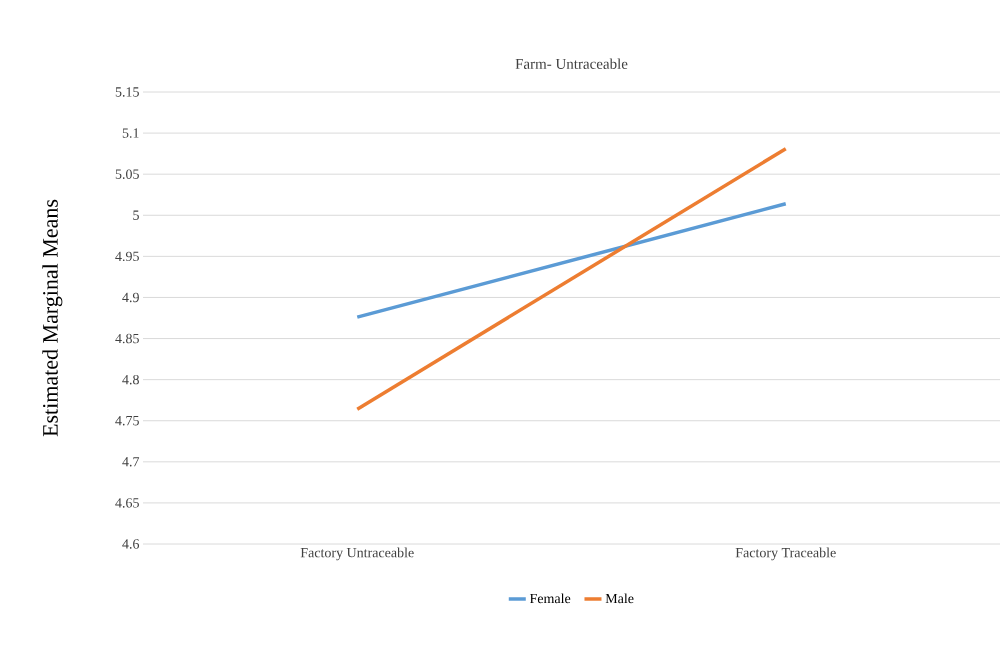  Describe the element at coordinates (136, 215) in the screenshot. I see `y-tick-label: 5` at that location.